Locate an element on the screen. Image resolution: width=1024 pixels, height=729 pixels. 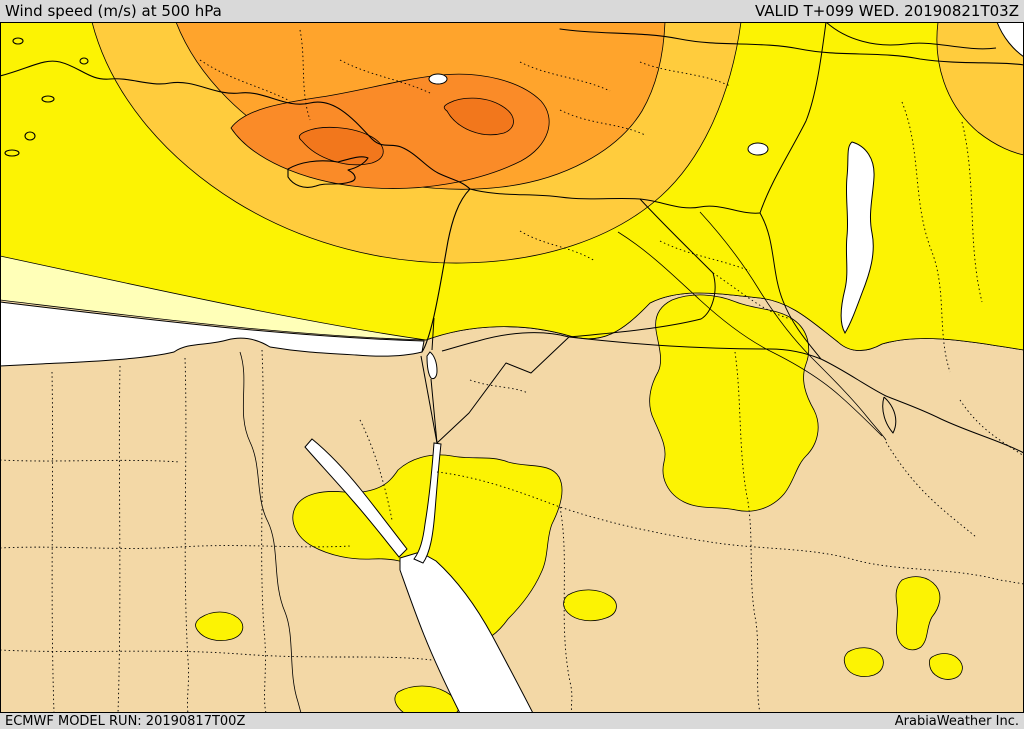
mediterranean-sea is located at coordinates (212, 334).